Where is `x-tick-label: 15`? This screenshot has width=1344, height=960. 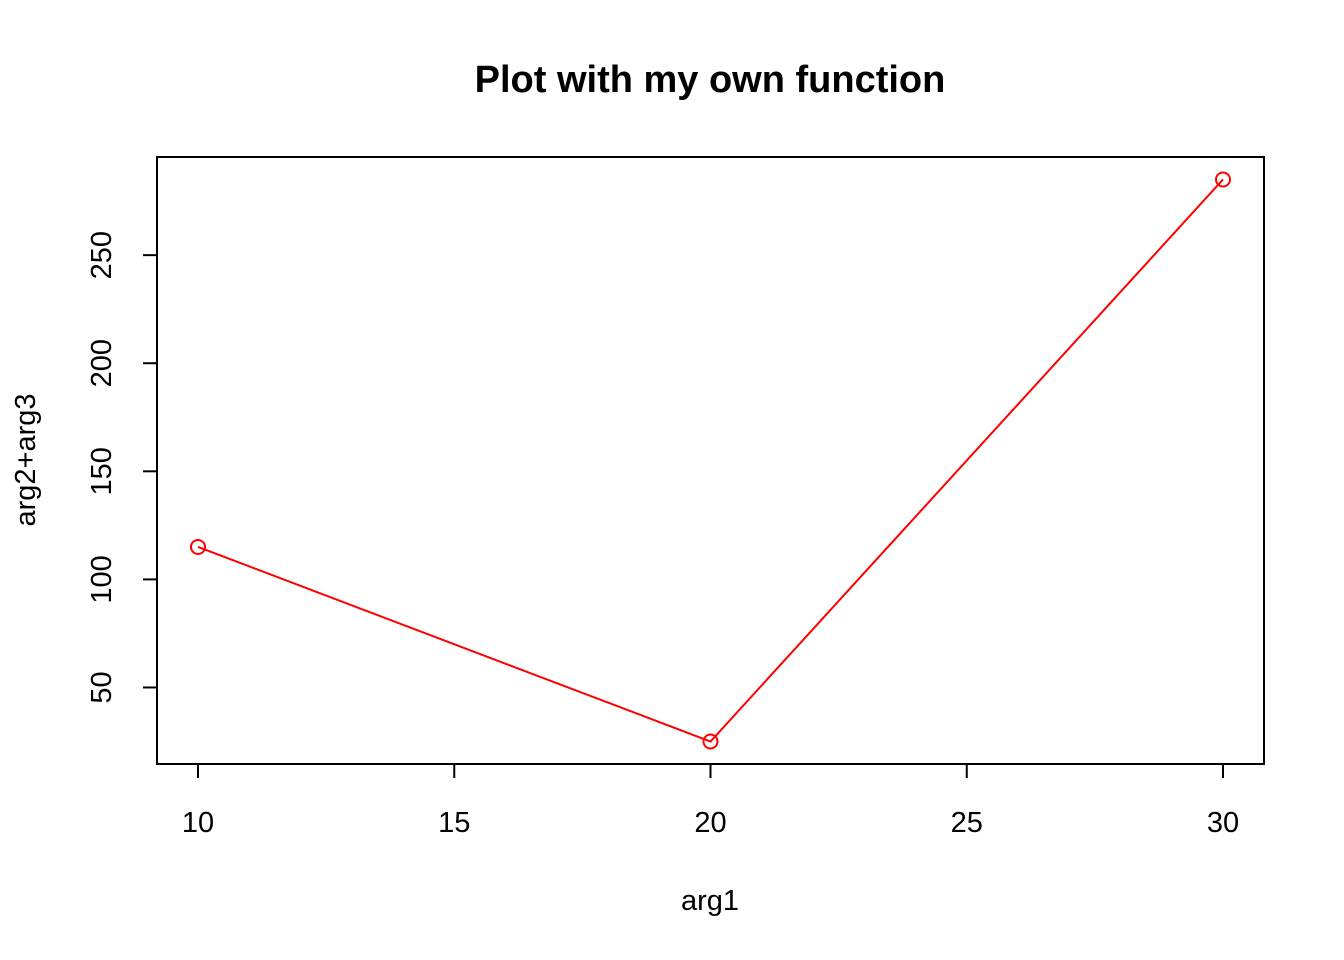
x-tick-label: 15 is located at coordinates (454, 823).